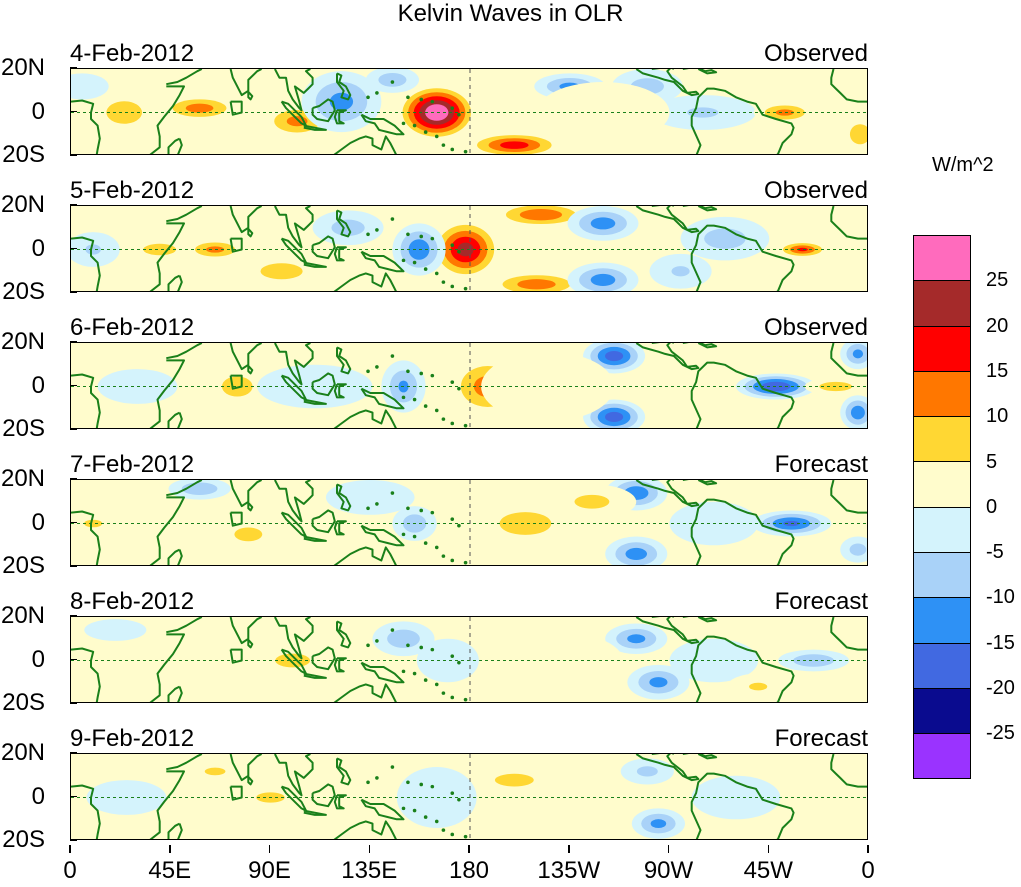  Describe the element at coordinates (510, 13) in the screenshot. I see `chart-title: Kelvin Waves in OLR` at that location.